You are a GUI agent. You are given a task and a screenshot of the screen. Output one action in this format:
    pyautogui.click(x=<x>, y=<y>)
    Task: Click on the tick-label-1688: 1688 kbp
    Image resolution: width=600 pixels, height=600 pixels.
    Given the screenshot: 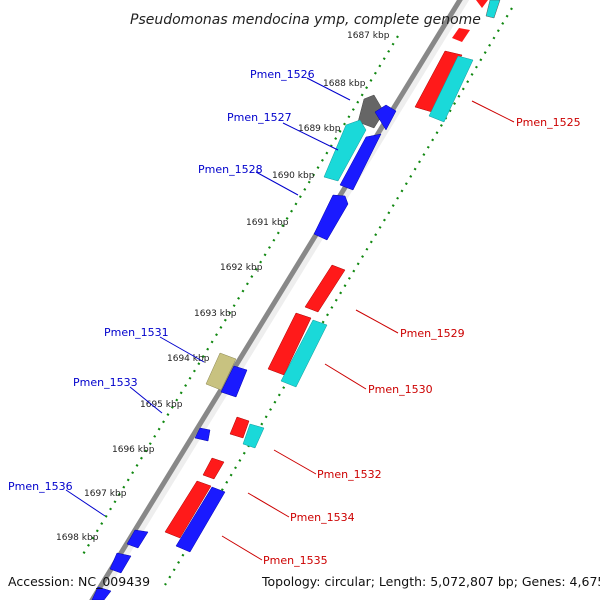 What is the action you would take?
    pyautogui.click(x=344, y=84)
    